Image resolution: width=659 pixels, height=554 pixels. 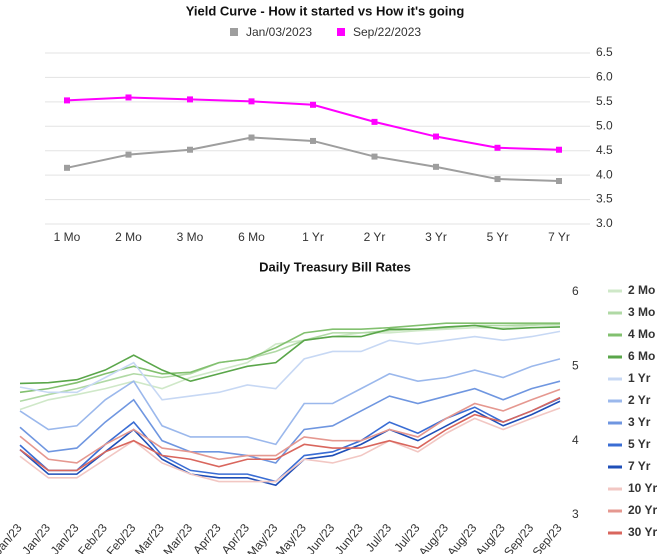 What do you see at coordinates (604, 174) in the screenshot?
I see `y-tick-label: 4.0` at bounding box center [604, 174].